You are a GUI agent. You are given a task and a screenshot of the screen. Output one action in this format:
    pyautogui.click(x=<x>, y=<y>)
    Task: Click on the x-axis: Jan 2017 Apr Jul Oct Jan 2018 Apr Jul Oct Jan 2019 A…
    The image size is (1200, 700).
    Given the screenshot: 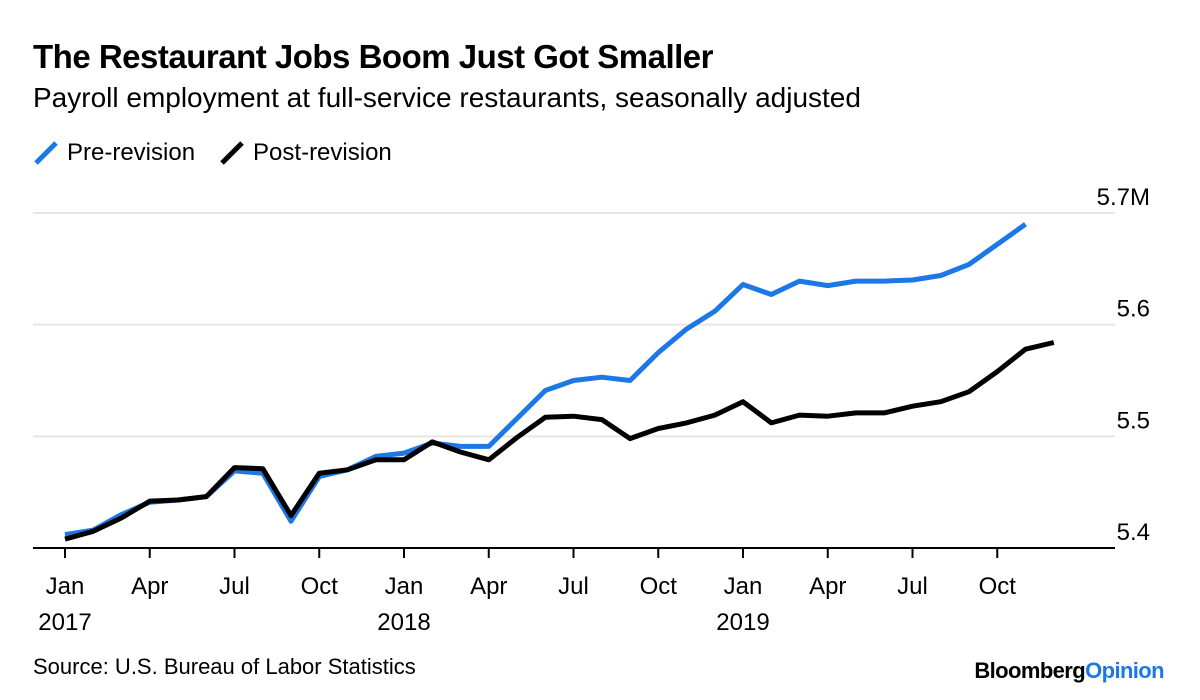 What is the action you would take?
    pyautogui.click(x=574, y=591)
    